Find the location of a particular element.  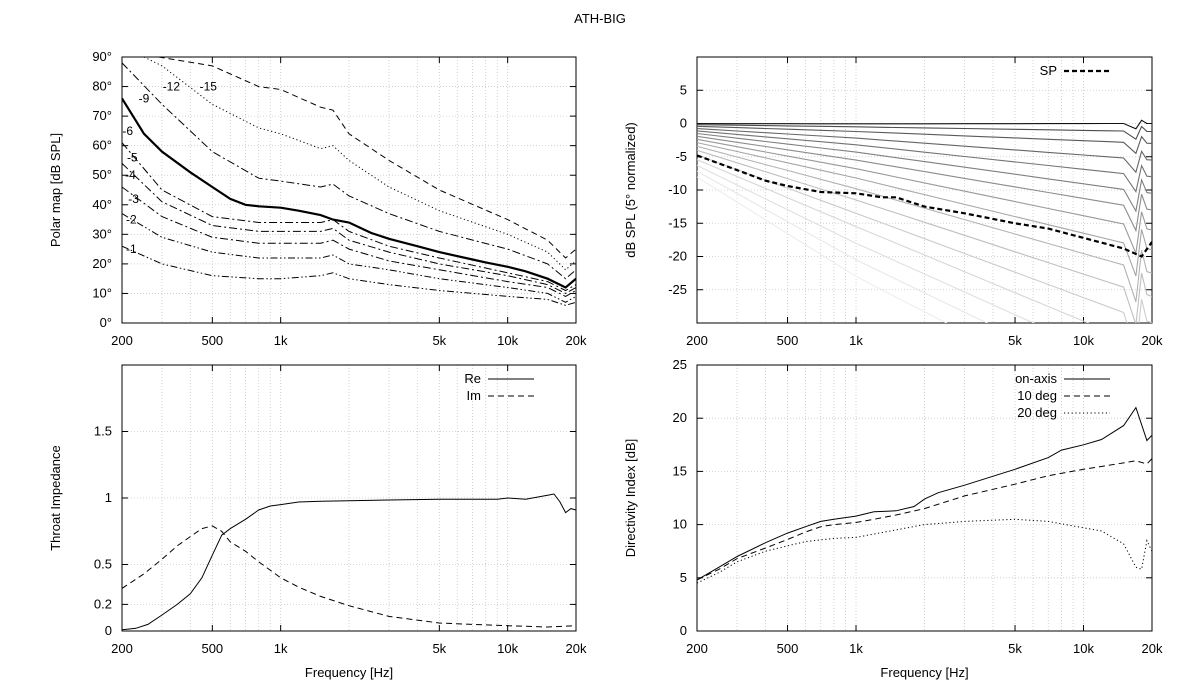

y-tick-label: 90° is located at coordinates (102, 56).